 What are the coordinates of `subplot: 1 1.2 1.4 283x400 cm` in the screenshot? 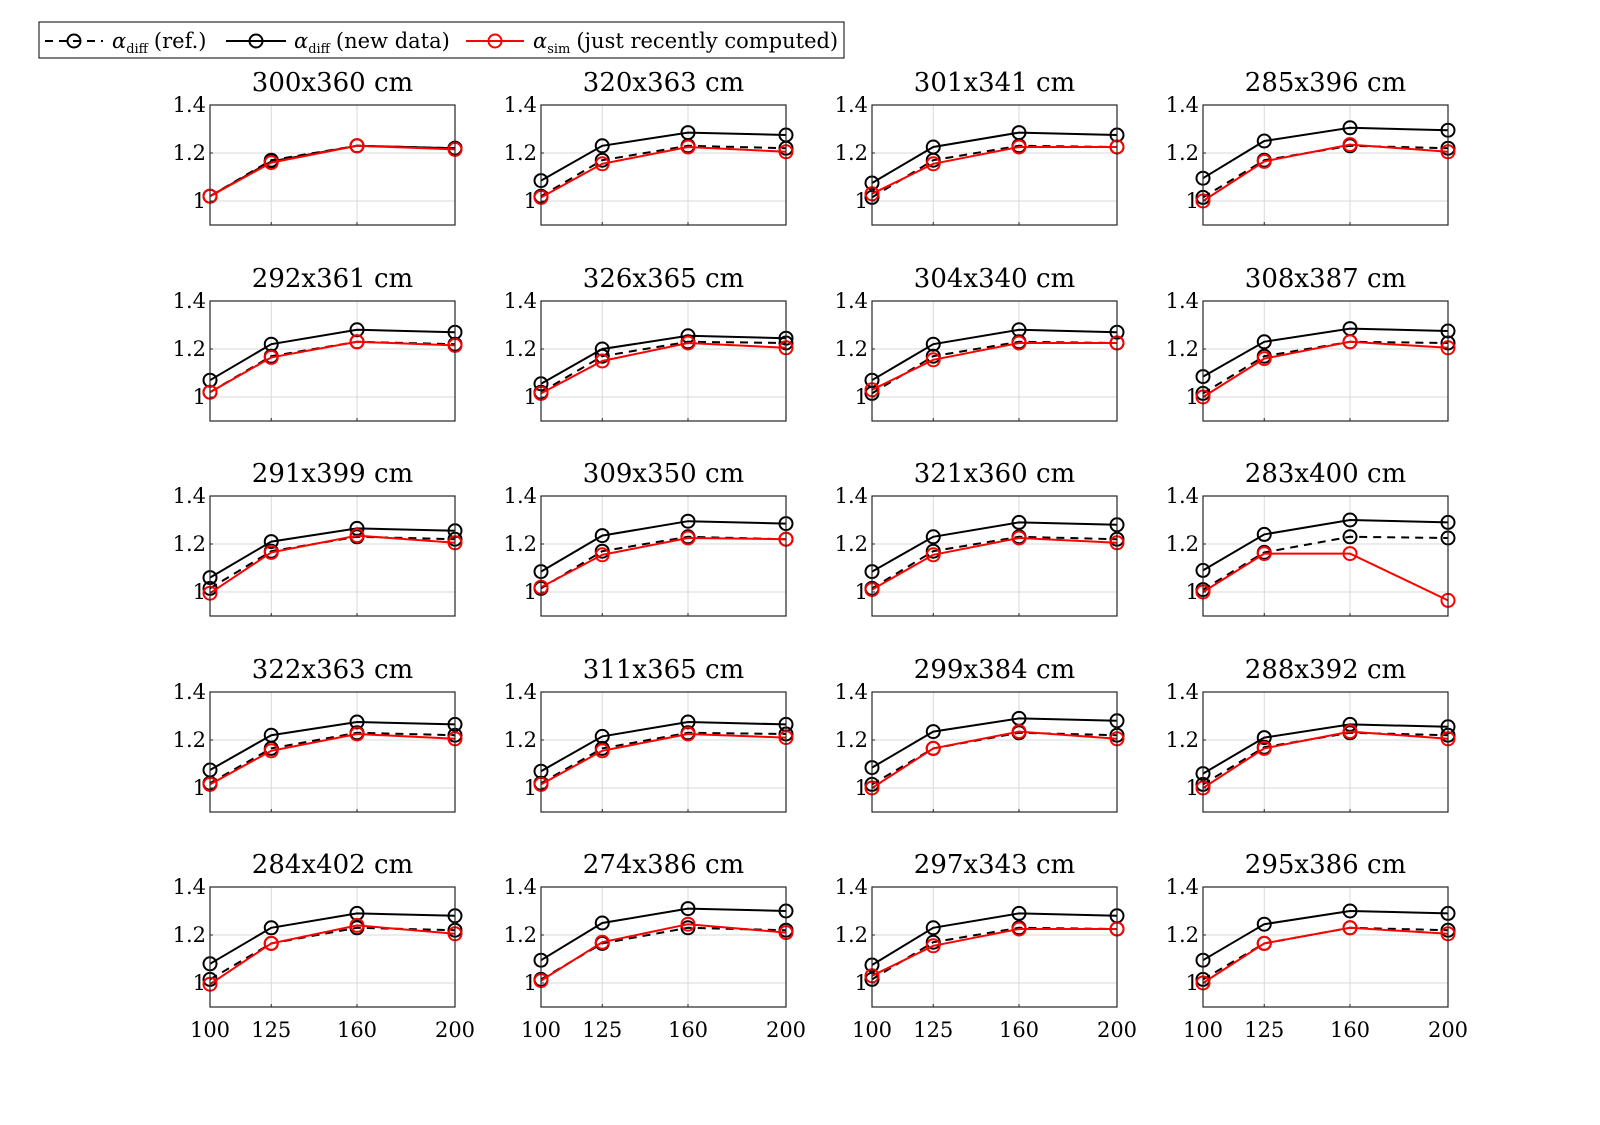 It's located at (1311, 538).